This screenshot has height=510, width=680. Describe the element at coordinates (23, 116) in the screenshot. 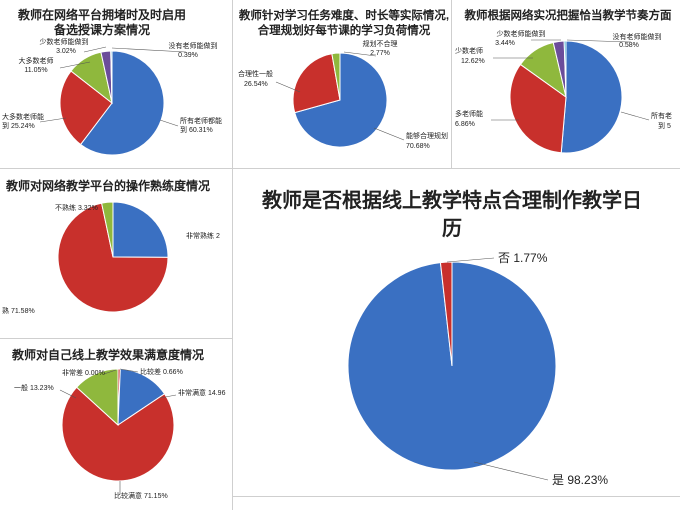

I see `chart-1-label-red-name: 大多数老师能` at that location.